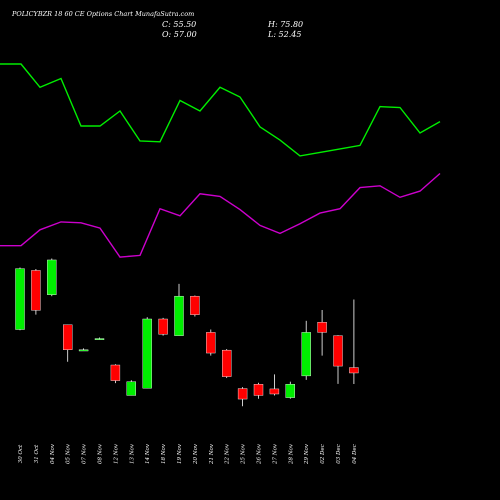 The width and height of the screenshot is (500, 500). What do you see at coordinates (196, 454) in the screenshot?
I see `x-tick-label: 20 Nov` at bounding box center [196, 454].